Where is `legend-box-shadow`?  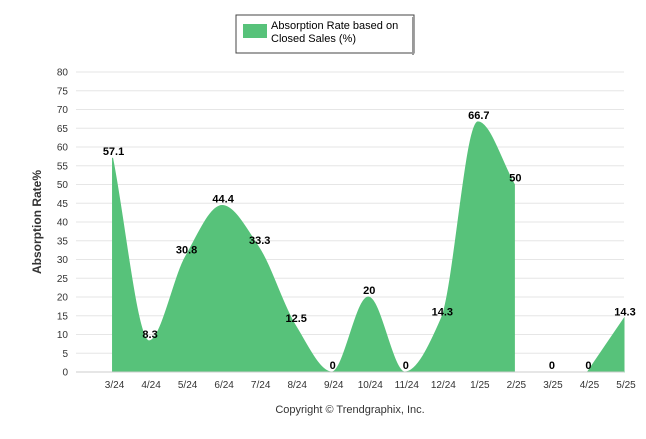
legend-box-shadow is located at coordinates (413, 36).